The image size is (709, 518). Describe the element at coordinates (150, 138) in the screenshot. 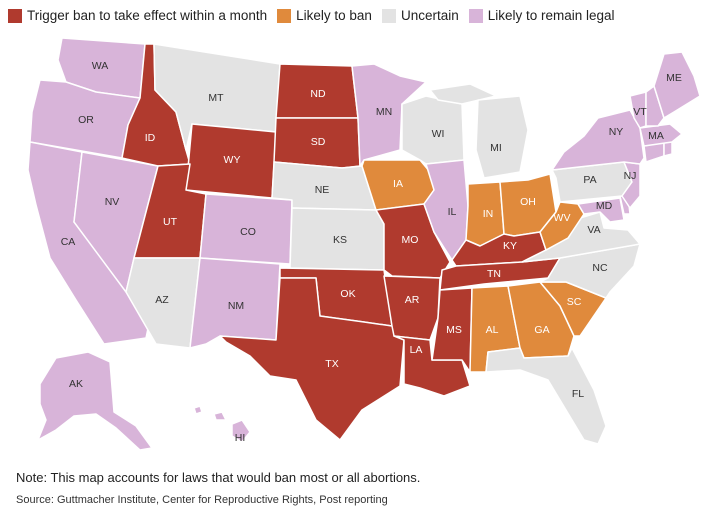

I see `state-label-id: ID` at that location.